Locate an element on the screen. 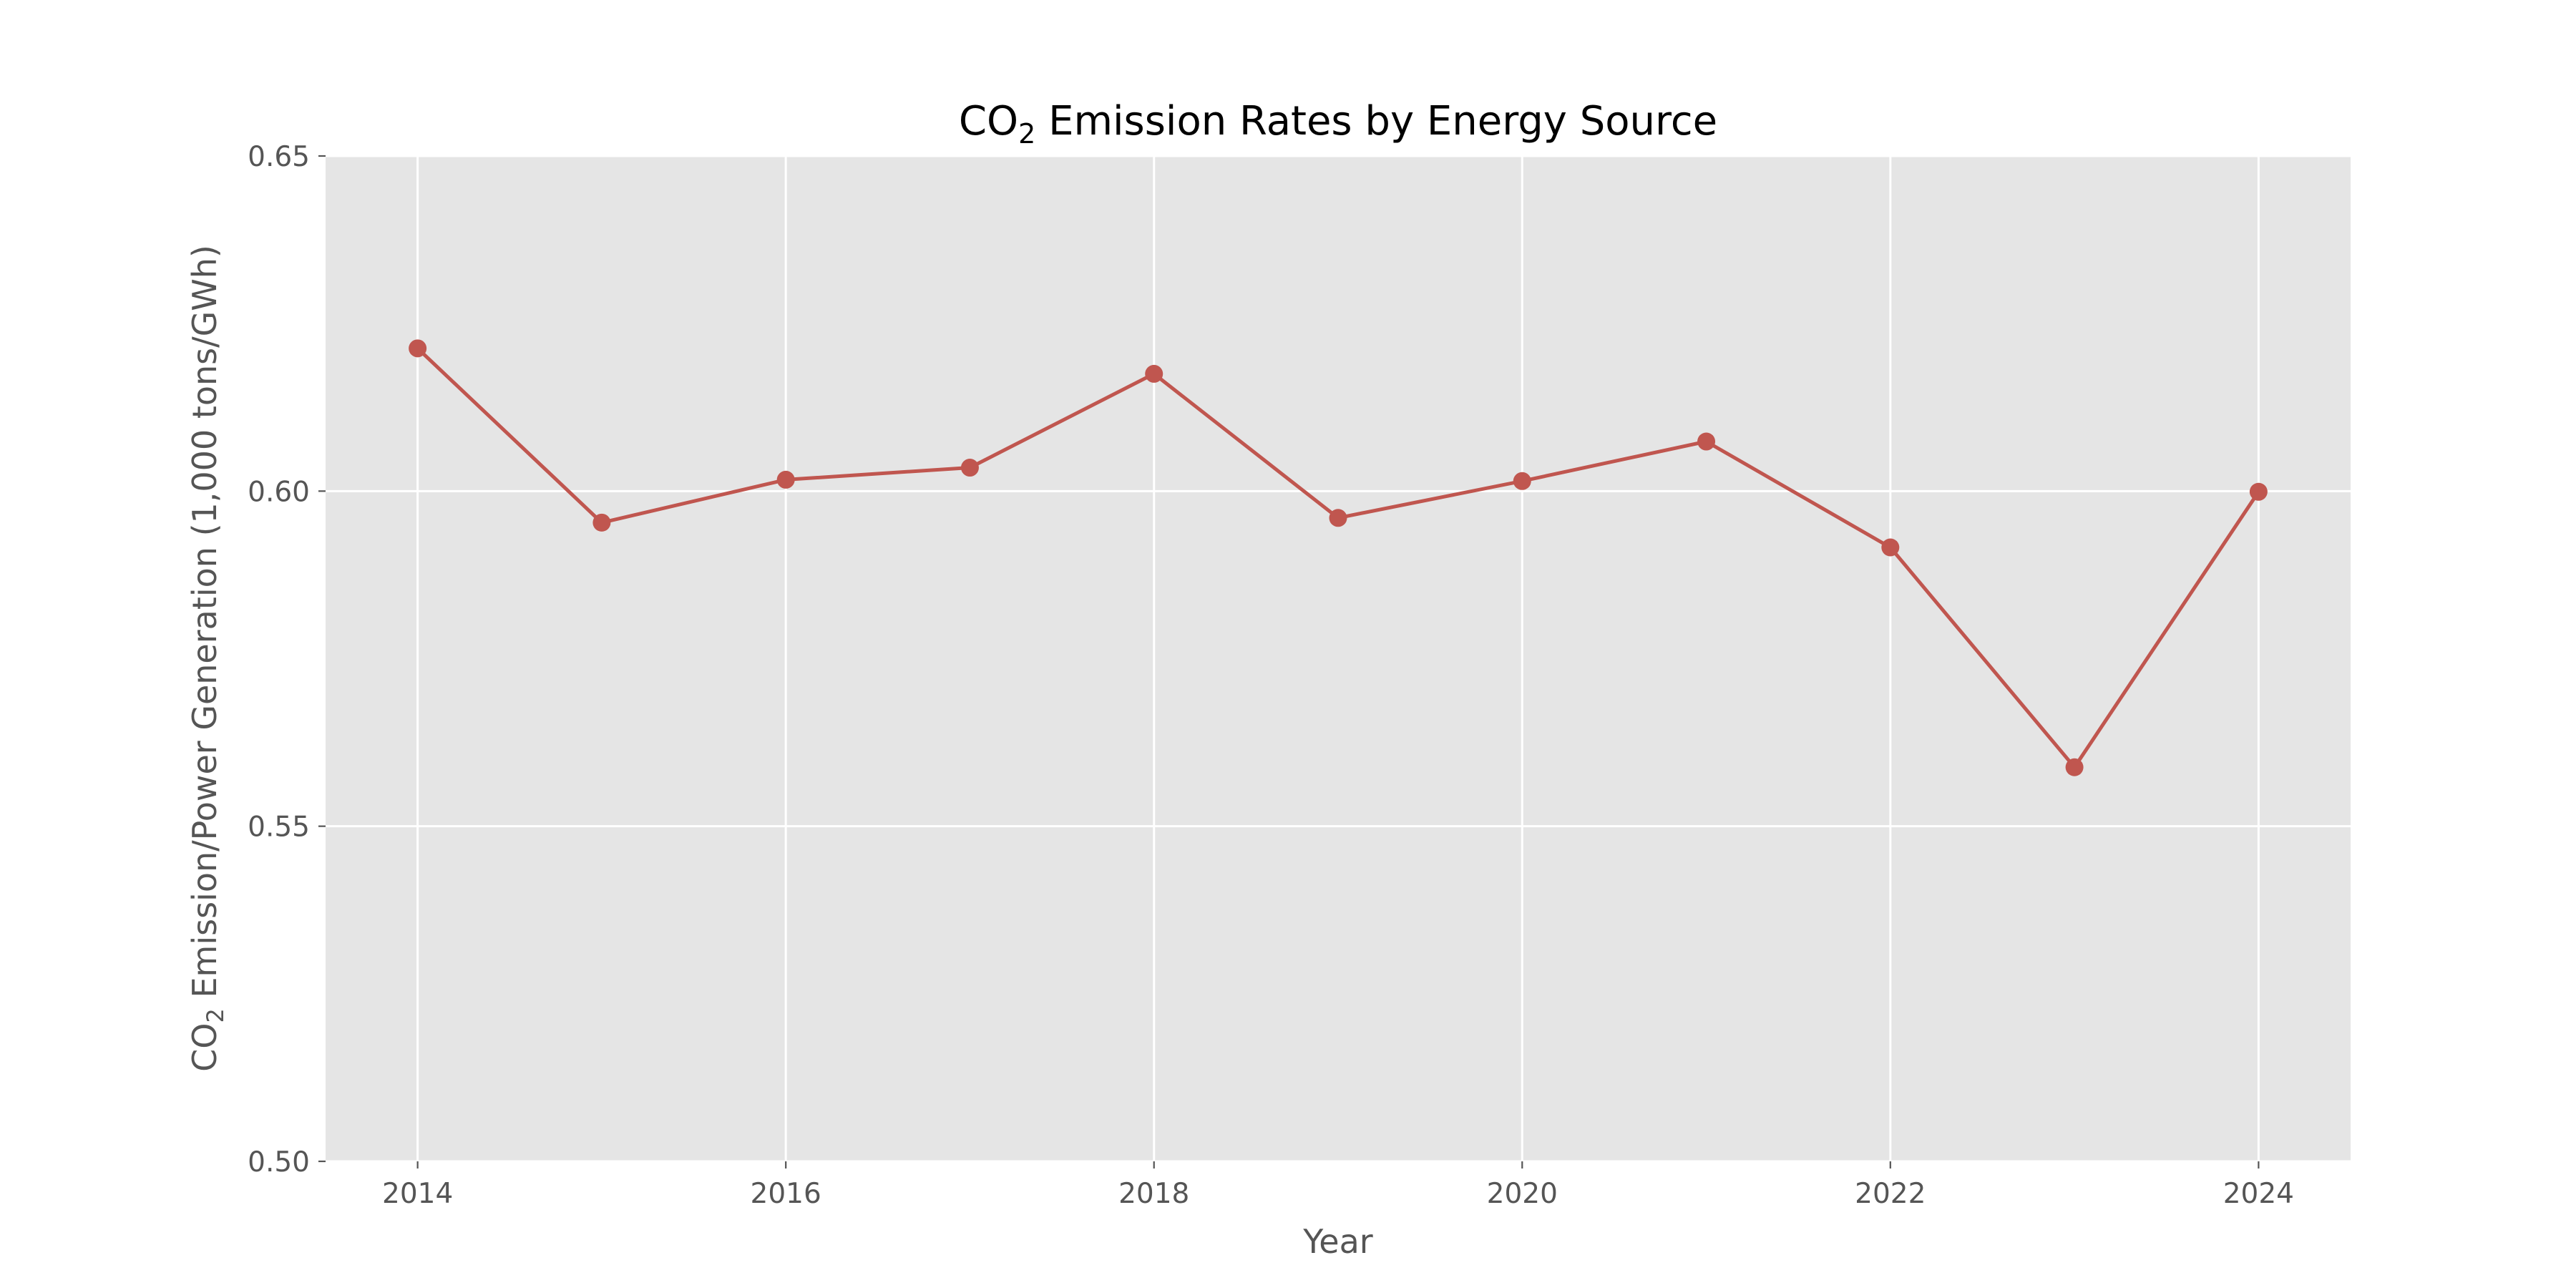 This screenshot has width=2576, height=1288. x-axis-label: Year is located at coordinates (1337, 1241).